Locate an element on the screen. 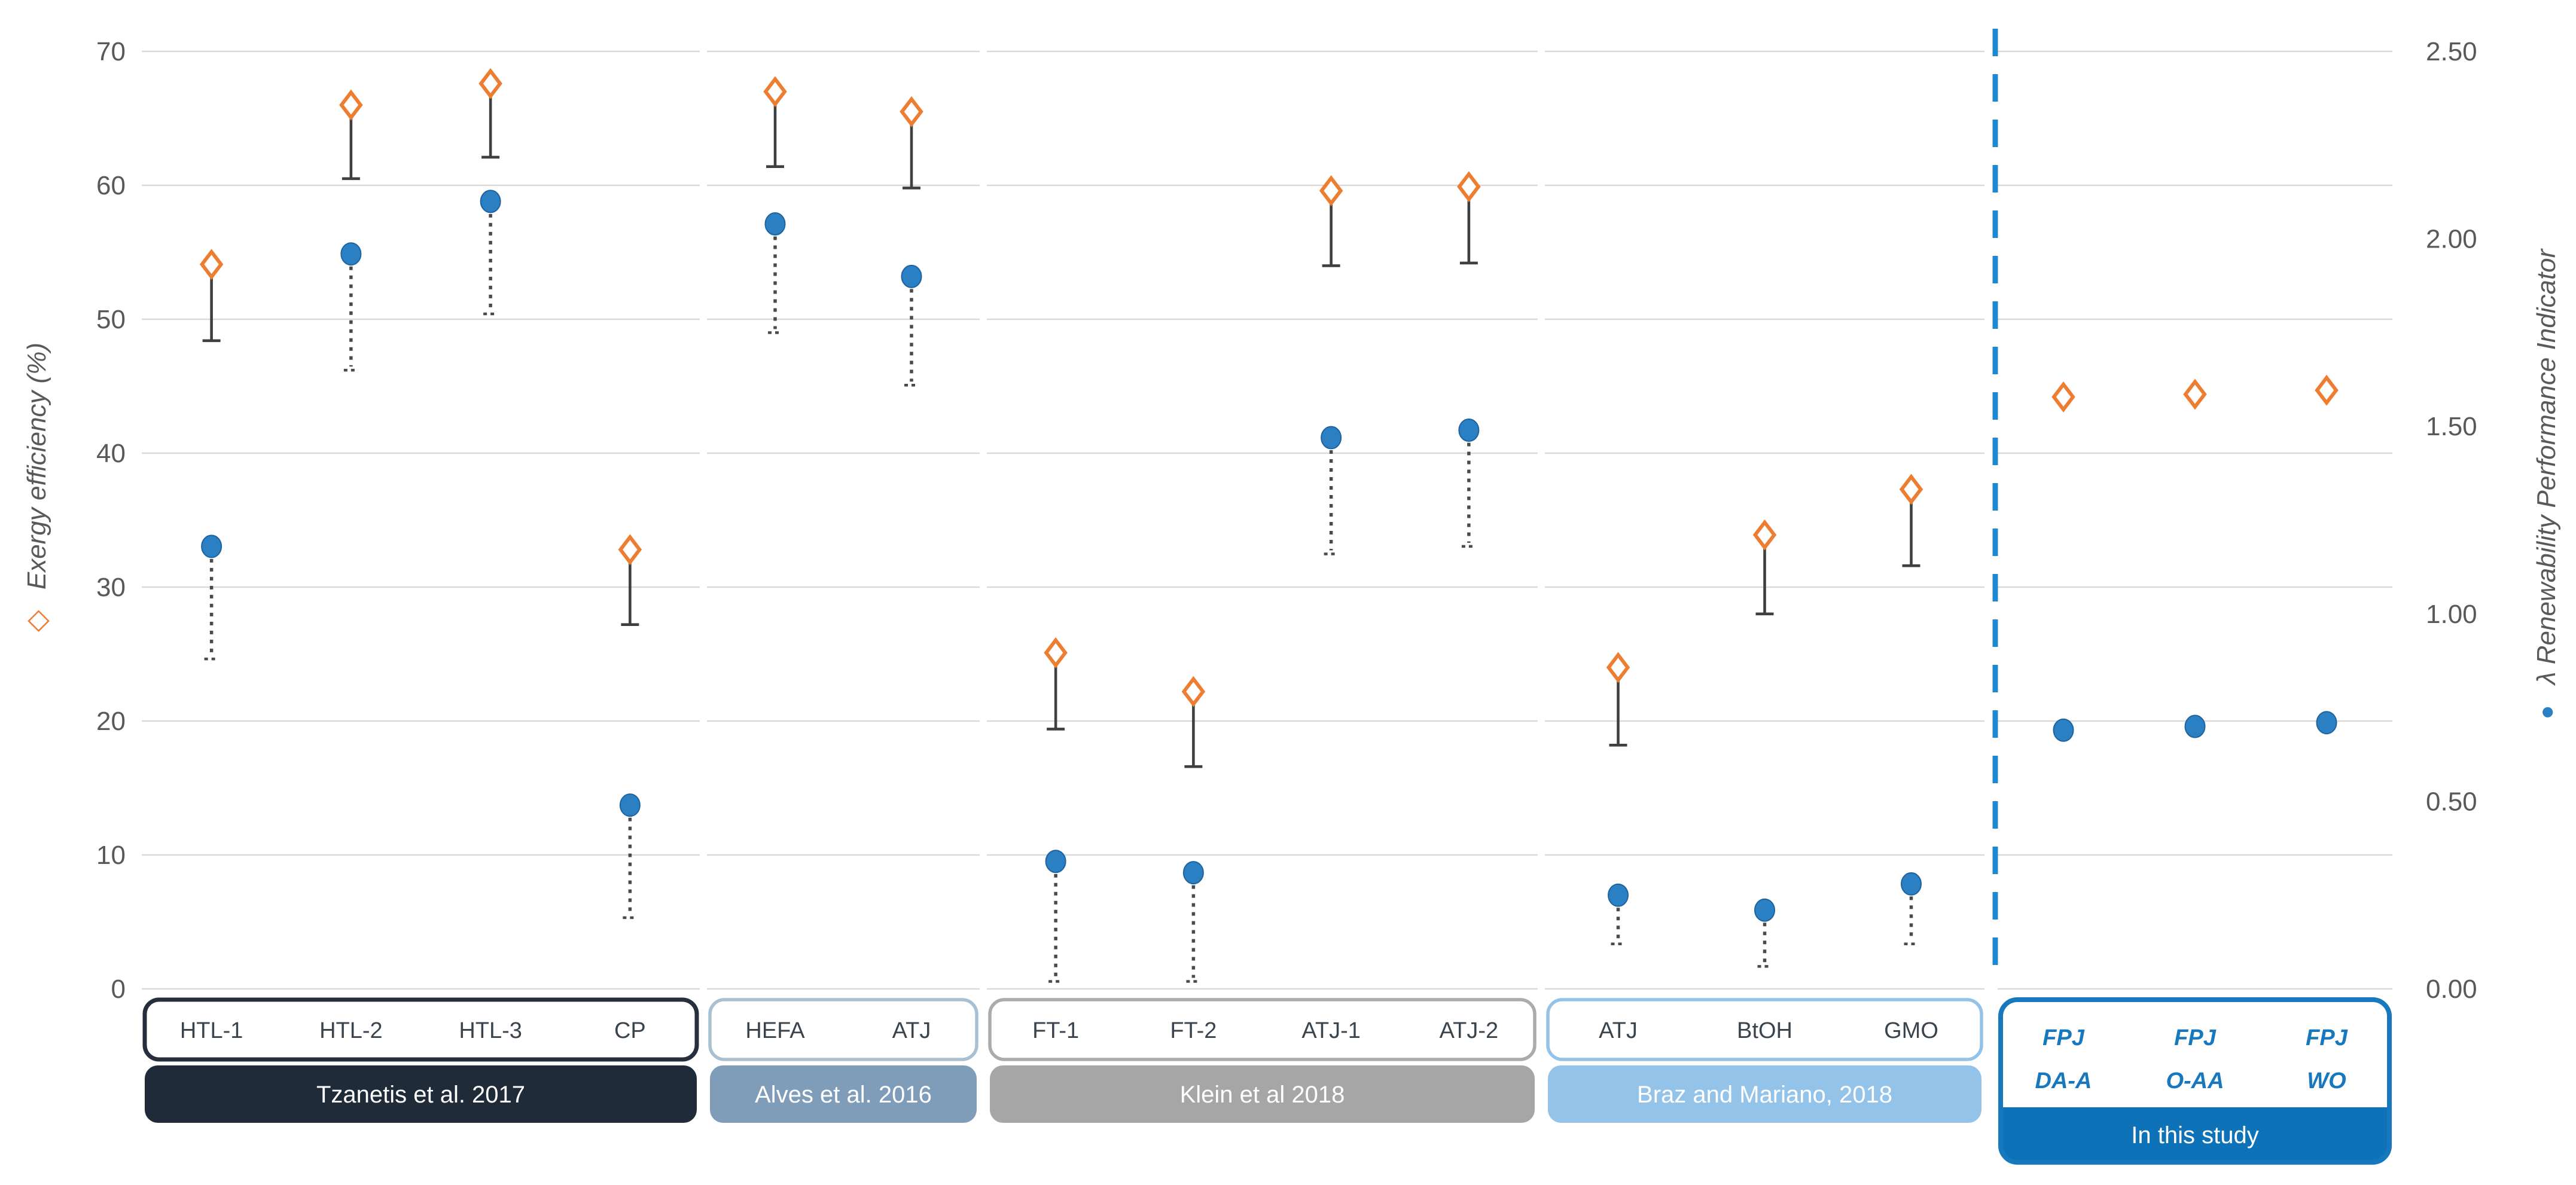 The width and height of the screenshot is (2576, 1185). right-axis-title-text: λ Renewability Performance Indicator is located at coordinates (2547, 467).